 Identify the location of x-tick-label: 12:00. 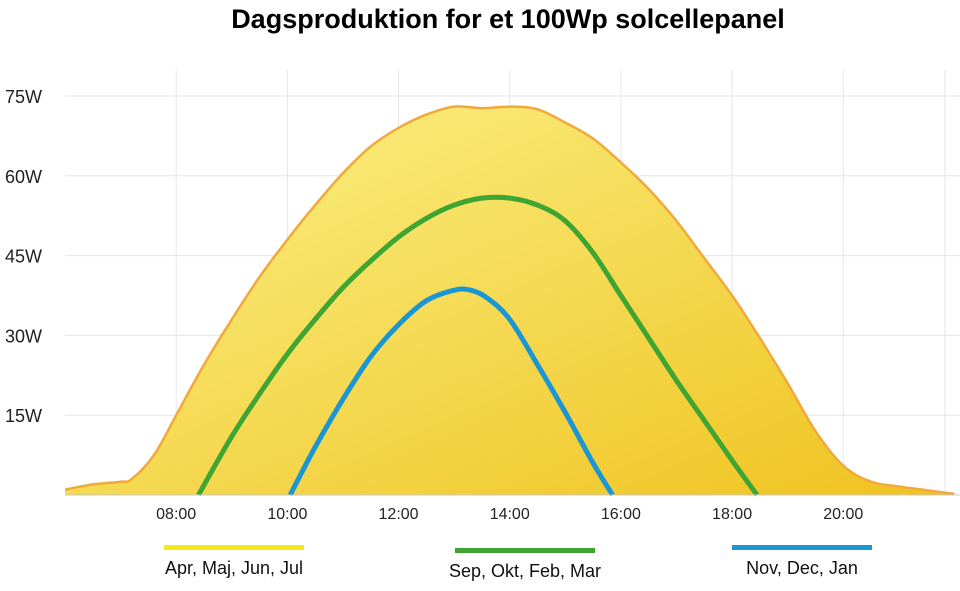
(399, 514).